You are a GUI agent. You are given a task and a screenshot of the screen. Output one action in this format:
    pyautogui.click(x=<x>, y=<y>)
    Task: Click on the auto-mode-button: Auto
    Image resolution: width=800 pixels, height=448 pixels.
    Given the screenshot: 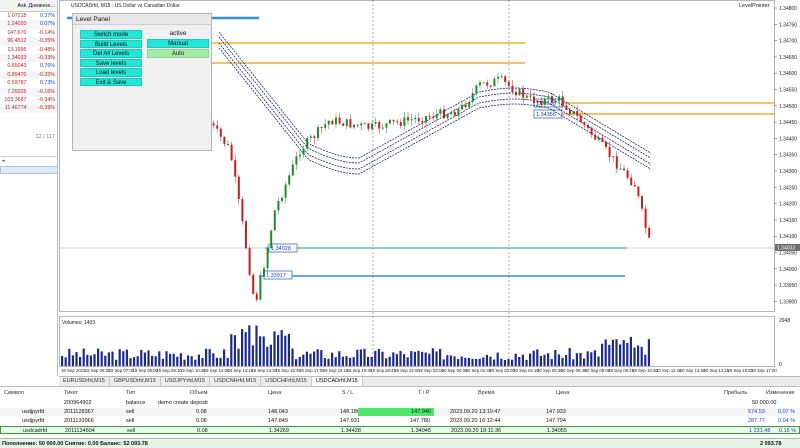 What is the action you would take?
    pyautogui.click(x=178, y=53)
    